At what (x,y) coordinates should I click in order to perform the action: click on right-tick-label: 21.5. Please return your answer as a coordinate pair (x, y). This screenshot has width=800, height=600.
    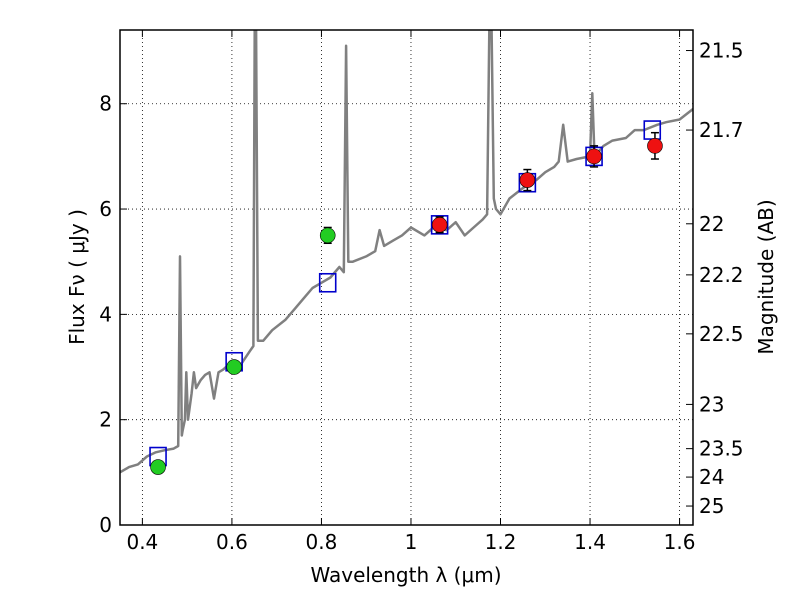
    Looking at the image, I should click on (721, 51).